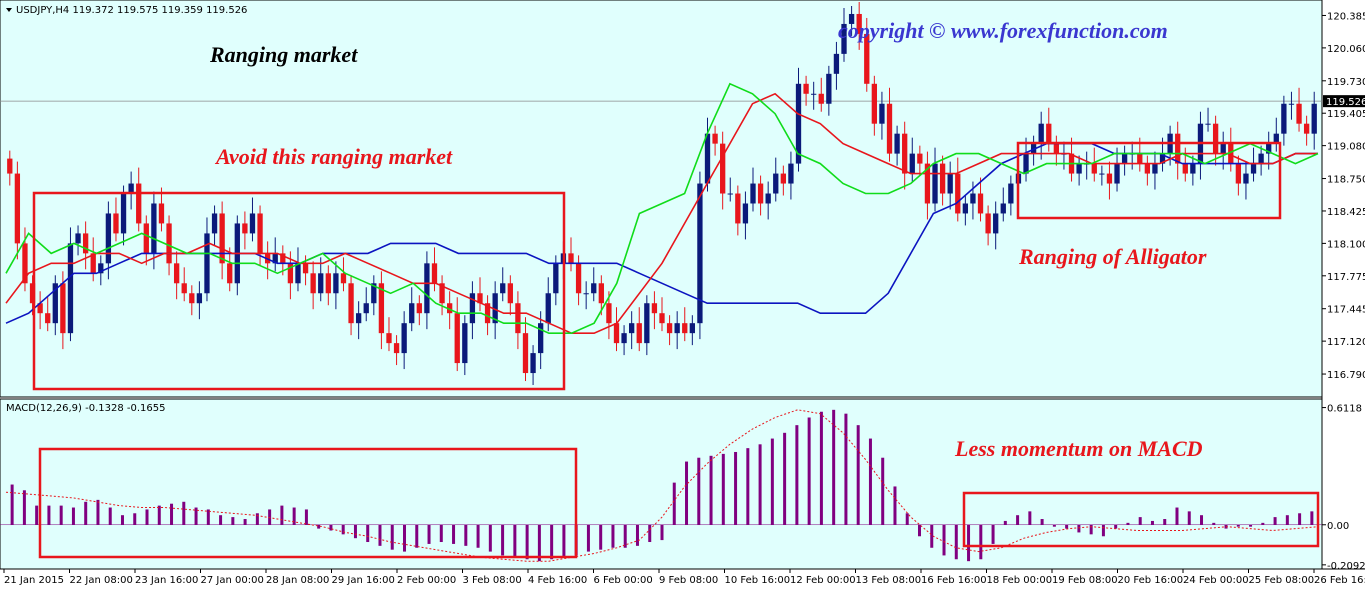  What do you see at coordinates (333, 156) in the screenshot?
I see `avoid-annotation: Avoid this ranging market` at bounding box center [333, 156].